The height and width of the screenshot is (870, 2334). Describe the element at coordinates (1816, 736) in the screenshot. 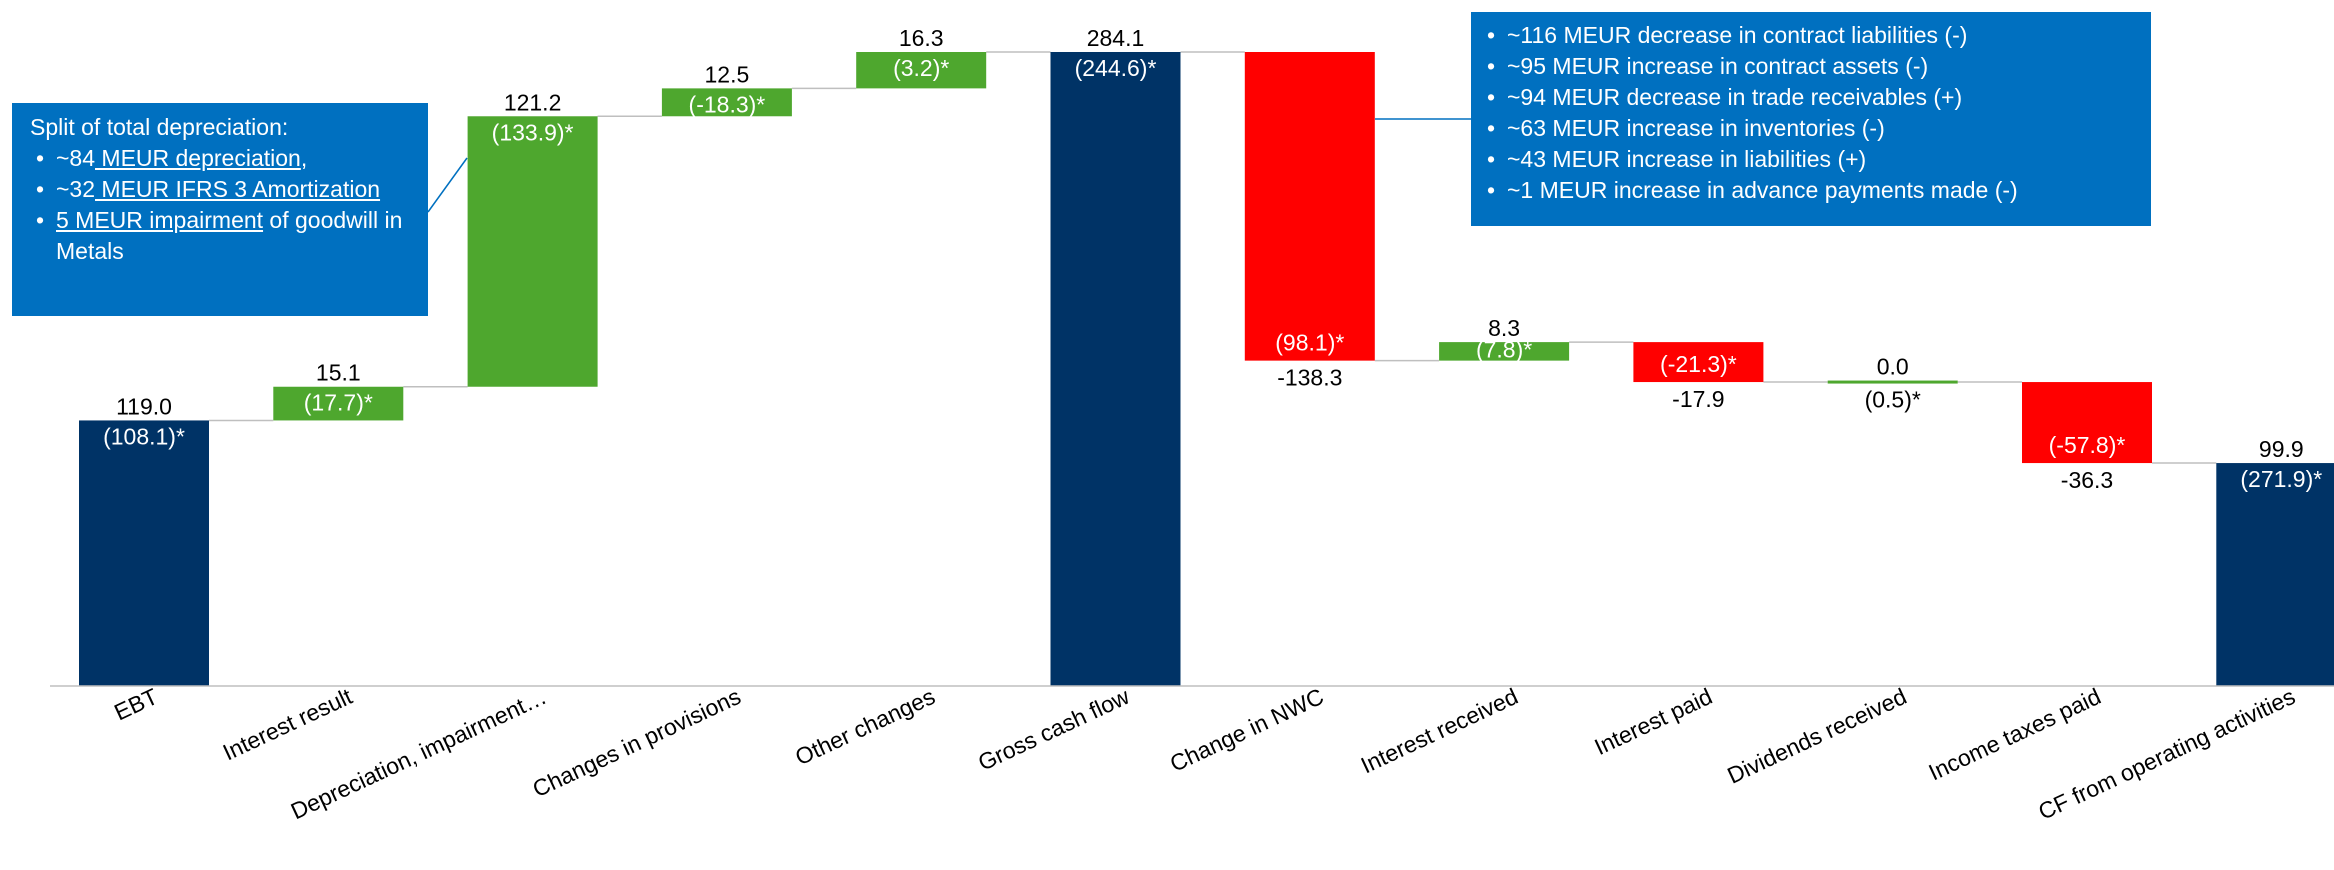

I see `category-label: Dividends received` at that location.